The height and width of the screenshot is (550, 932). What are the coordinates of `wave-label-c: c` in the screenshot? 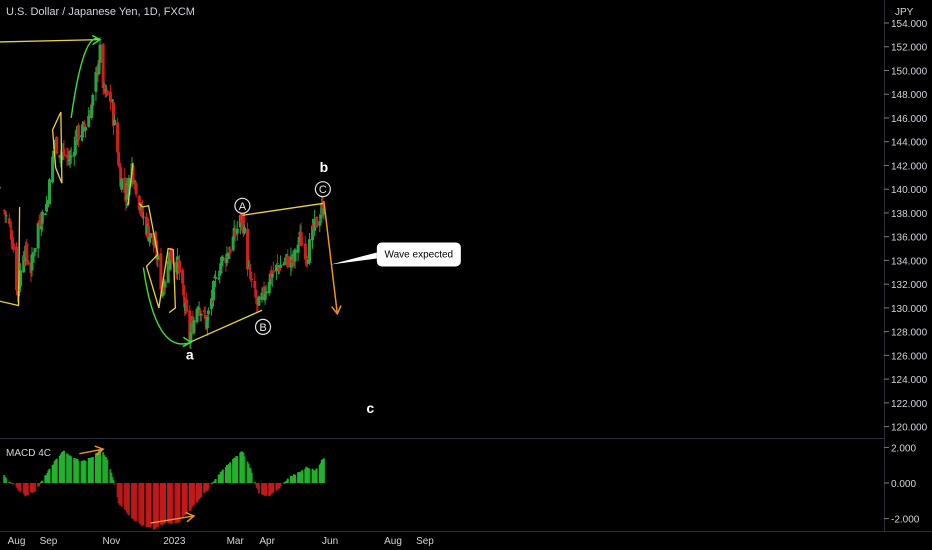 It's located at (370, 408).